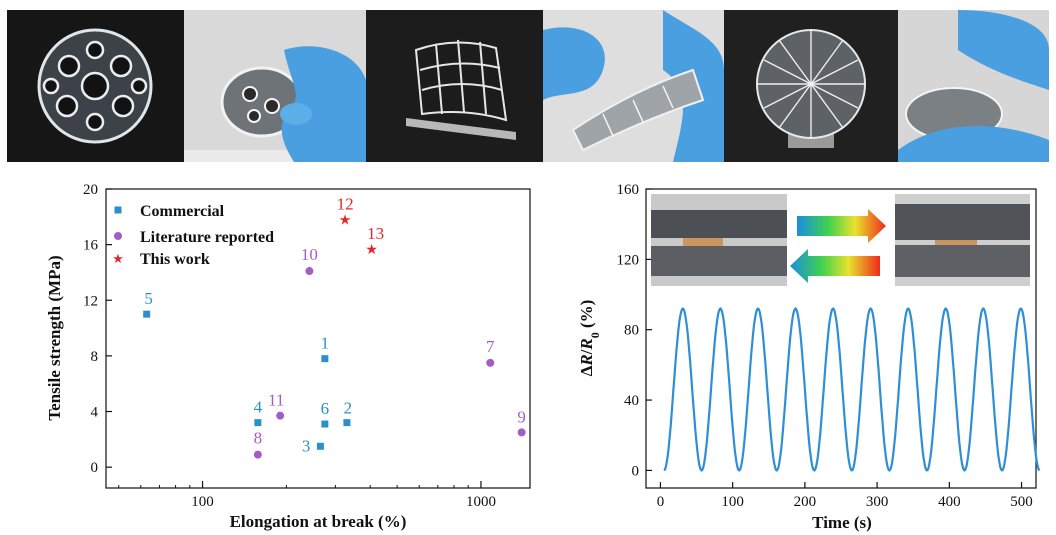 This screenshot has width=1056, height=535. Describe the element at coordinates (325, 343) in the screenshot. I see `point-label: 1` at that location.